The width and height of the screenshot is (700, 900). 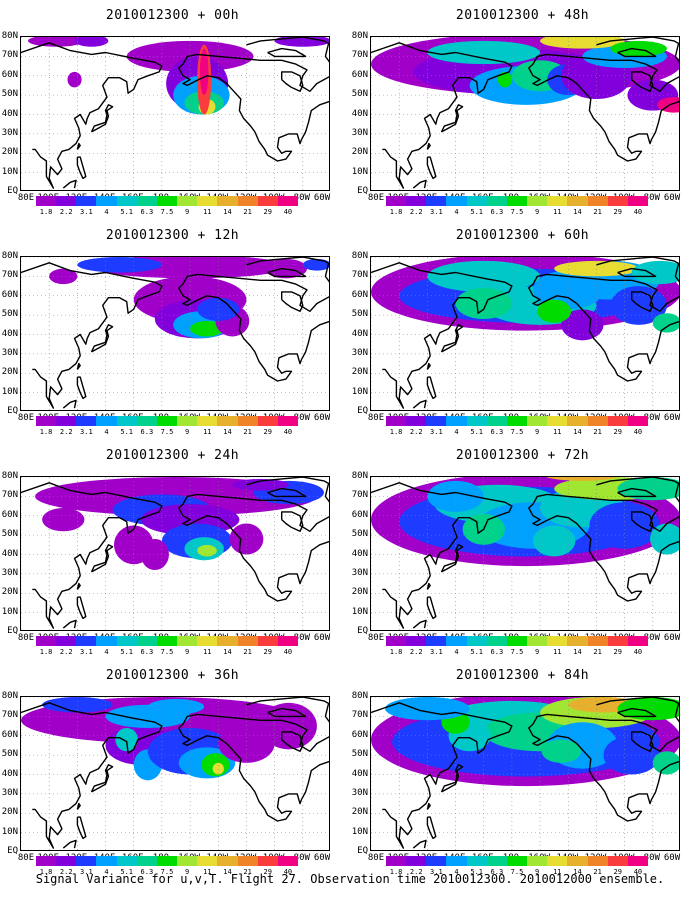 What do you see at coordinates (172, 455) in the screenshot?
I see `panel-title: 2010012300 + 24h` at bounding box center [172, 455].